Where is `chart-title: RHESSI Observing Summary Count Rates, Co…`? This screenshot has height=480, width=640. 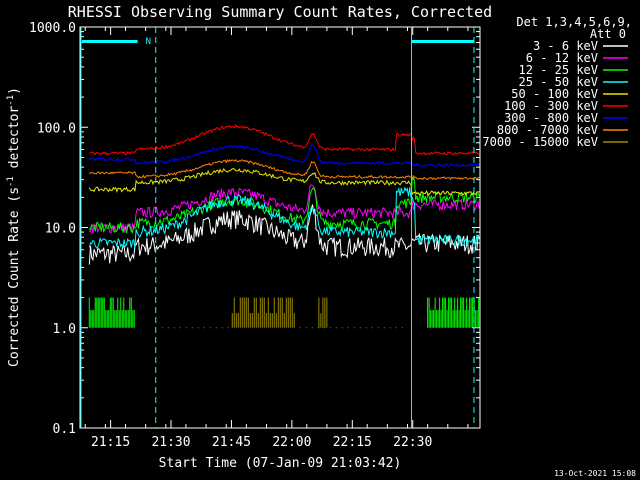
chart-title: RHESSI Observing Summary Count Rates, Co… is located at coordinates (280, 12).